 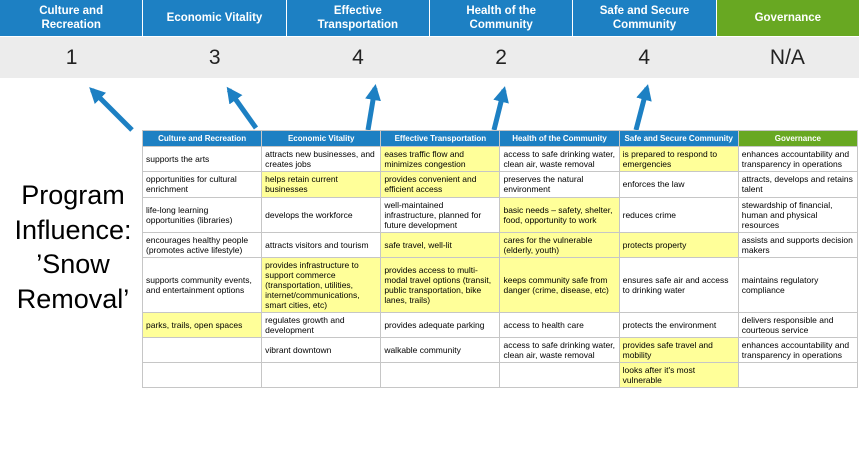 I want to click on score-health-of-the-community: 2, so click(x=501, y=57).